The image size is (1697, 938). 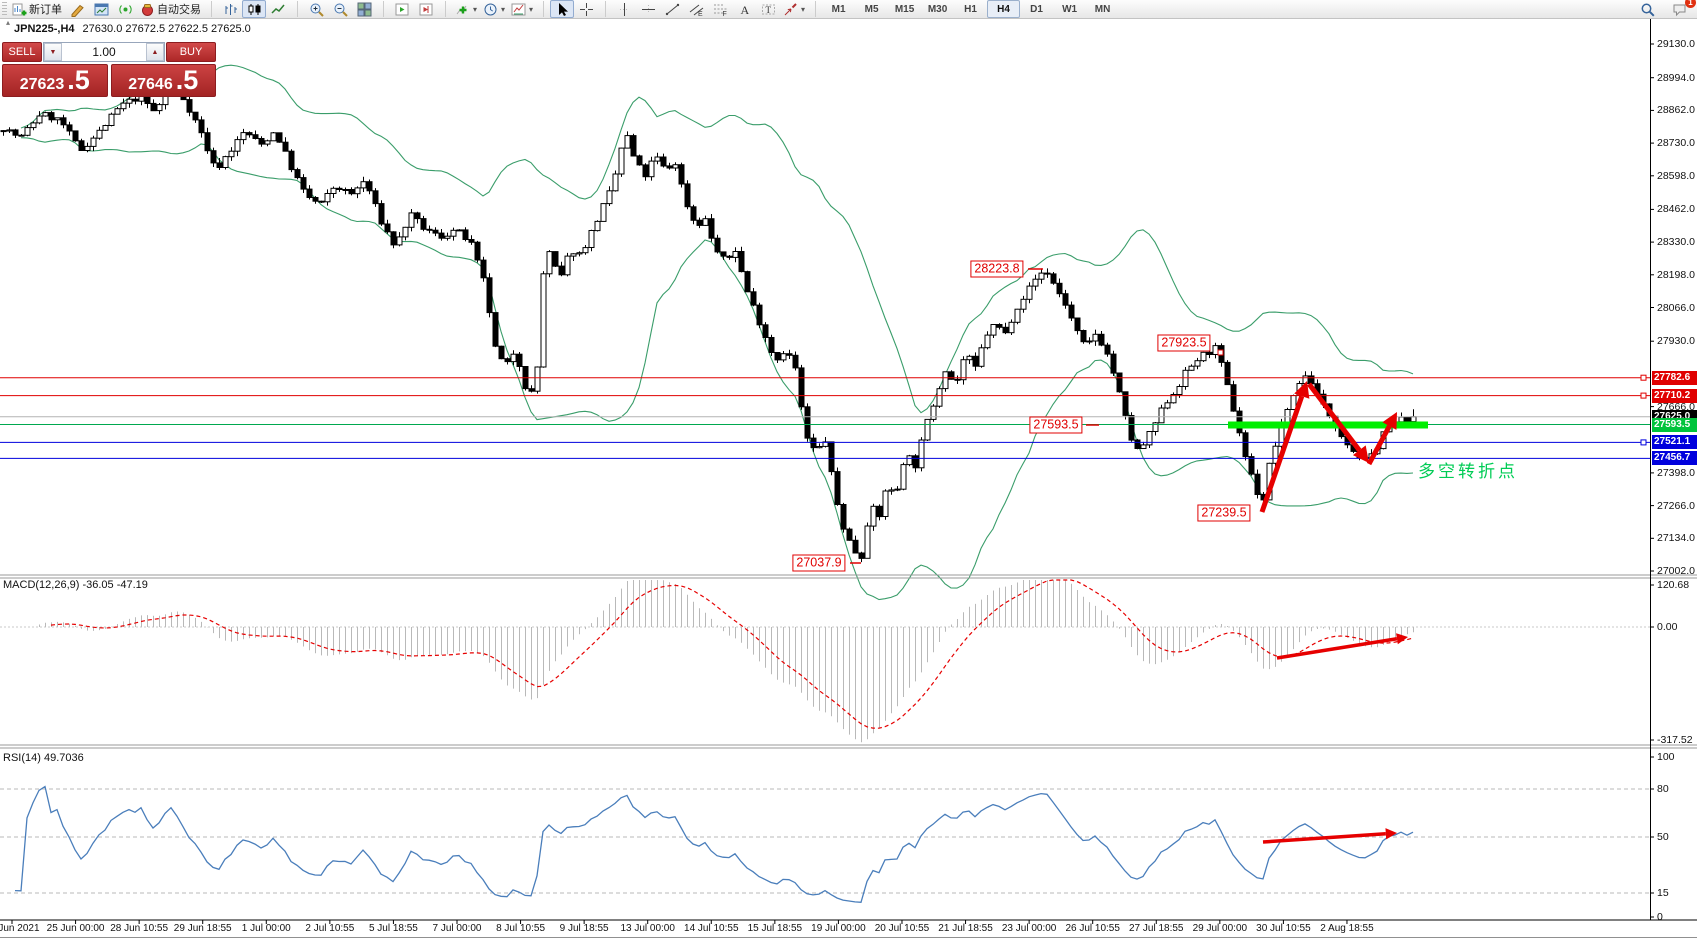 I want to click on vertical-line-button, so click(x=624, y=9).